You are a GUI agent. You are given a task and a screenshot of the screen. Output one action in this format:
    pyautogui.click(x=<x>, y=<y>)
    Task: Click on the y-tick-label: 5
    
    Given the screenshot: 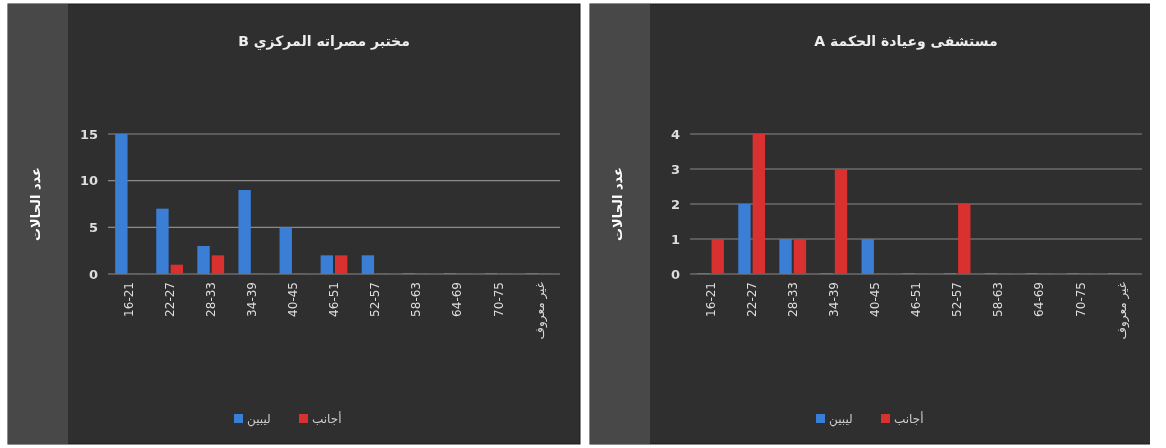 What is the action you would take?
    pyautogui.click(x=93, y=227)
    